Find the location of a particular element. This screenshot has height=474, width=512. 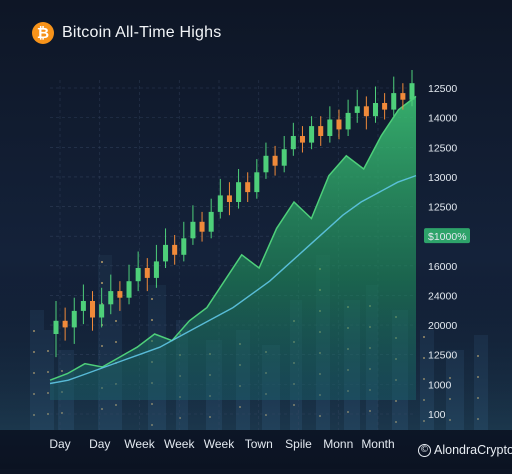

highlight-badge is located at coordinates (447, 236).